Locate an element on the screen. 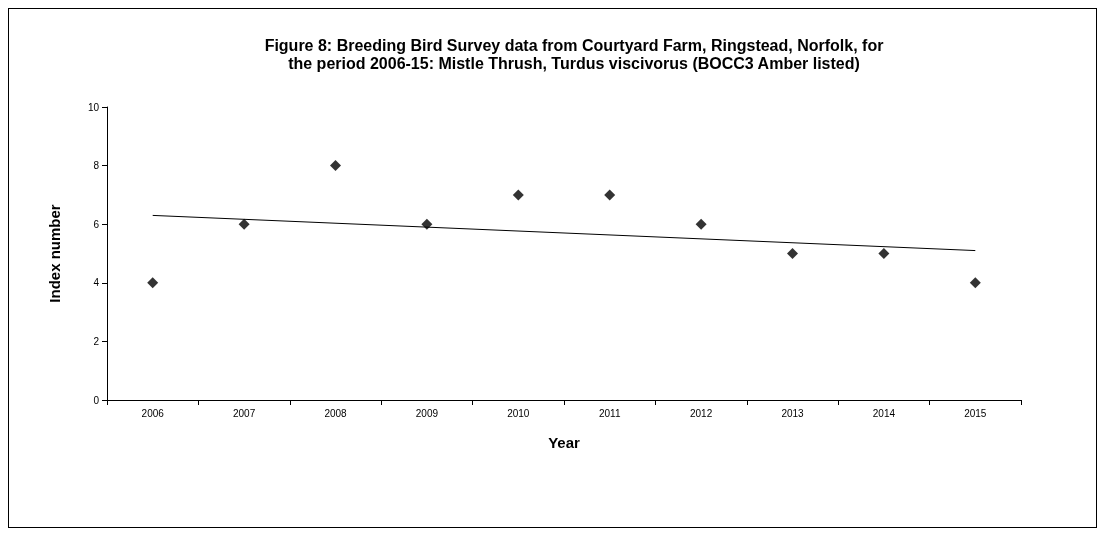 This screenshot has height=536, width=1105. x-tick-label: 2012 is located at coordinates (701, 413).